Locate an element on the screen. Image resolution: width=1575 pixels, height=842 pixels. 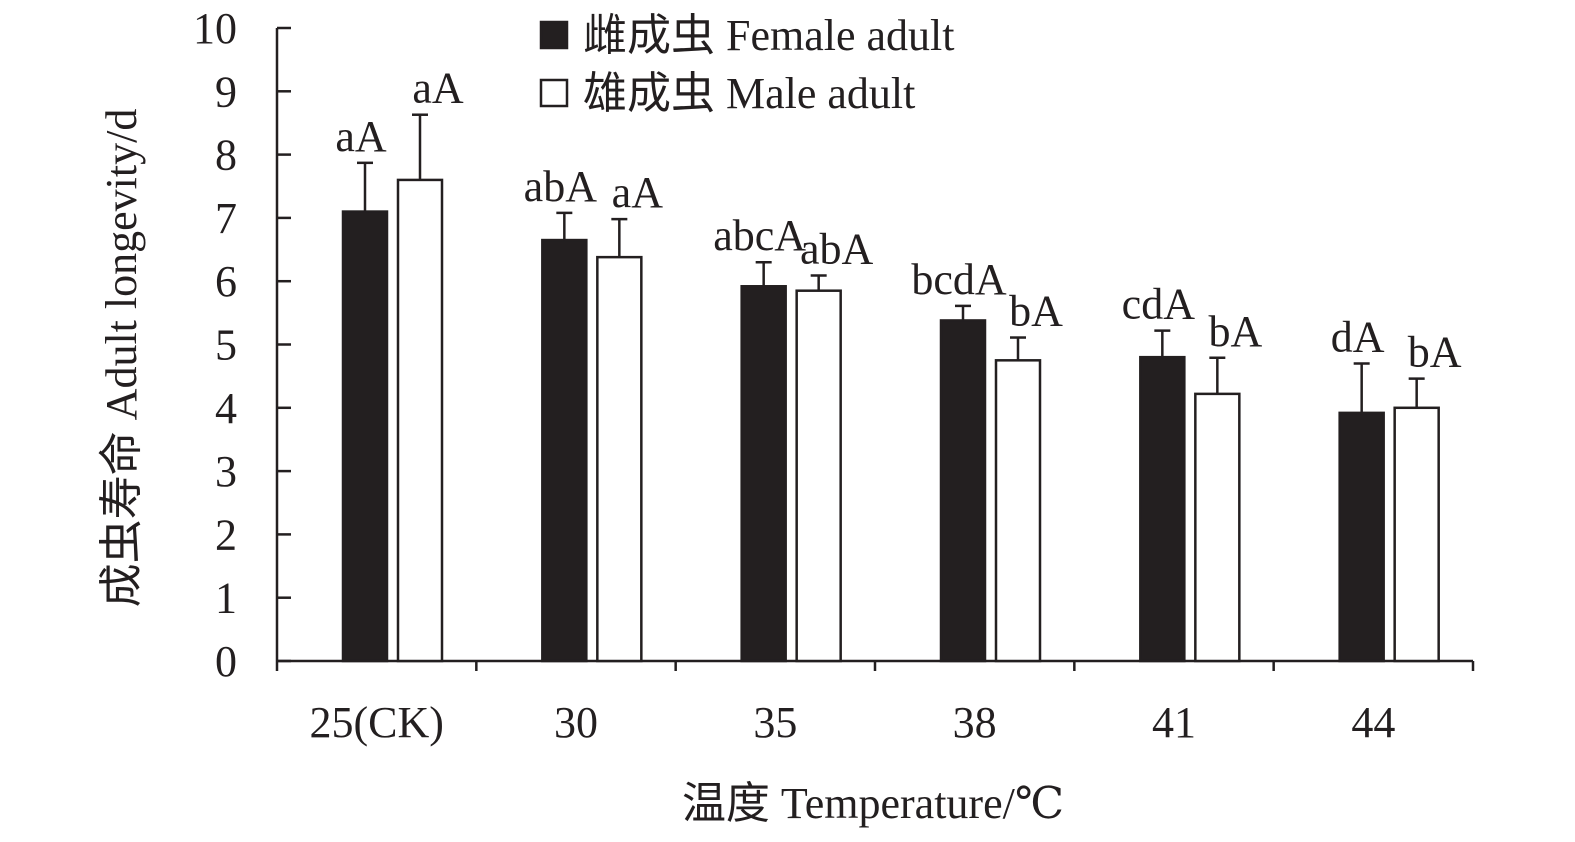
x-tick-label: 38 is located at coordinates (975, 722).